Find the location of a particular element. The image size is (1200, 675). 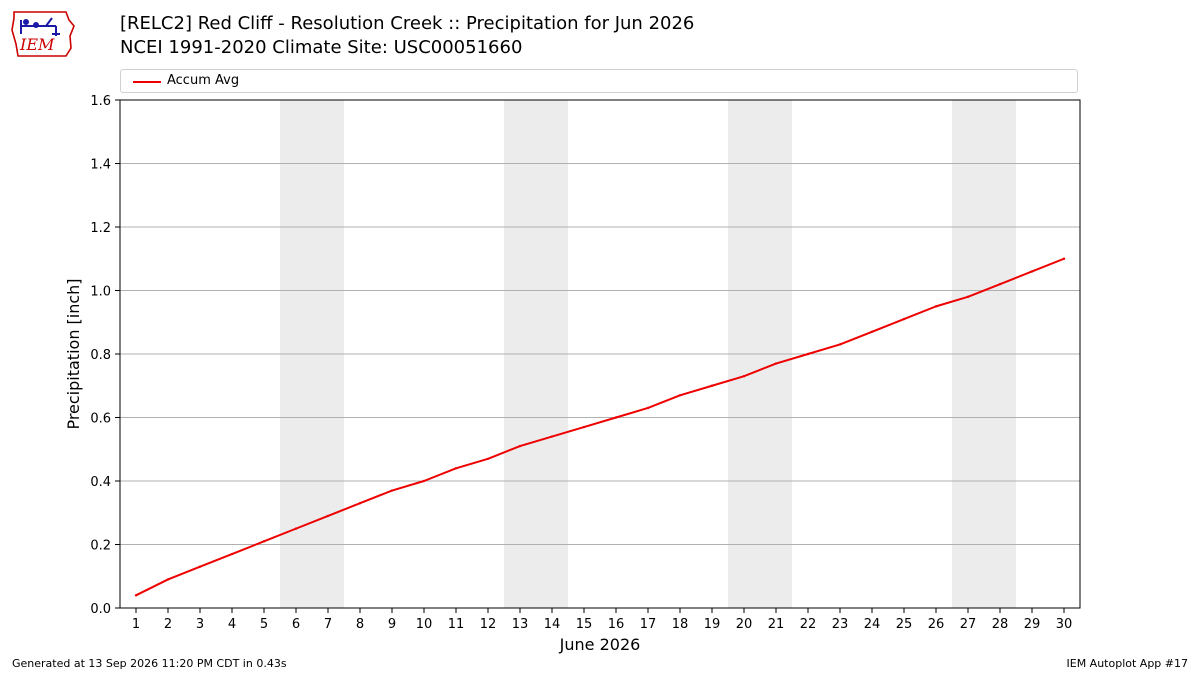

x-tick-label: 5 is located at coordinates (264, 624).